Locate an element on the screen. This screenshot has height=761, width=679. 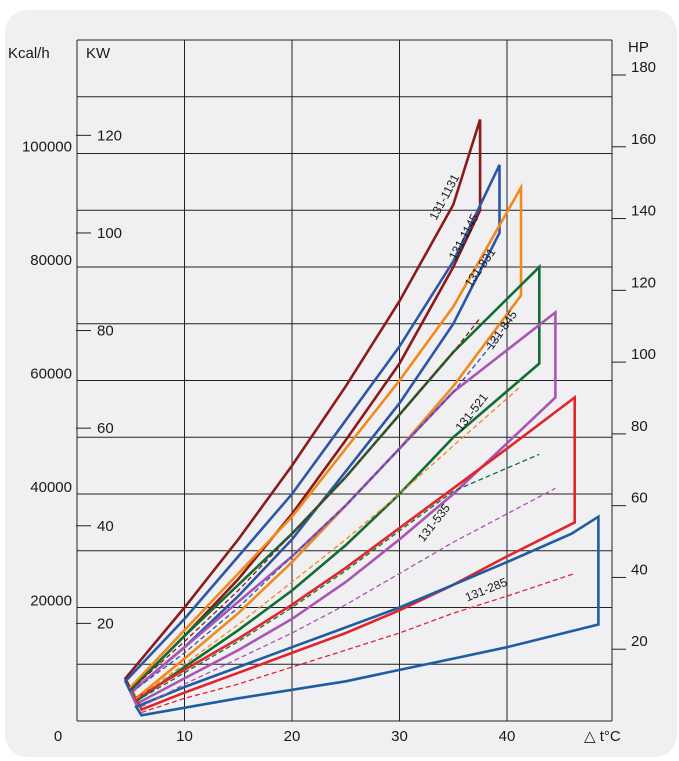
hp-tick-label: 120 is located at coordinates (643, 282).